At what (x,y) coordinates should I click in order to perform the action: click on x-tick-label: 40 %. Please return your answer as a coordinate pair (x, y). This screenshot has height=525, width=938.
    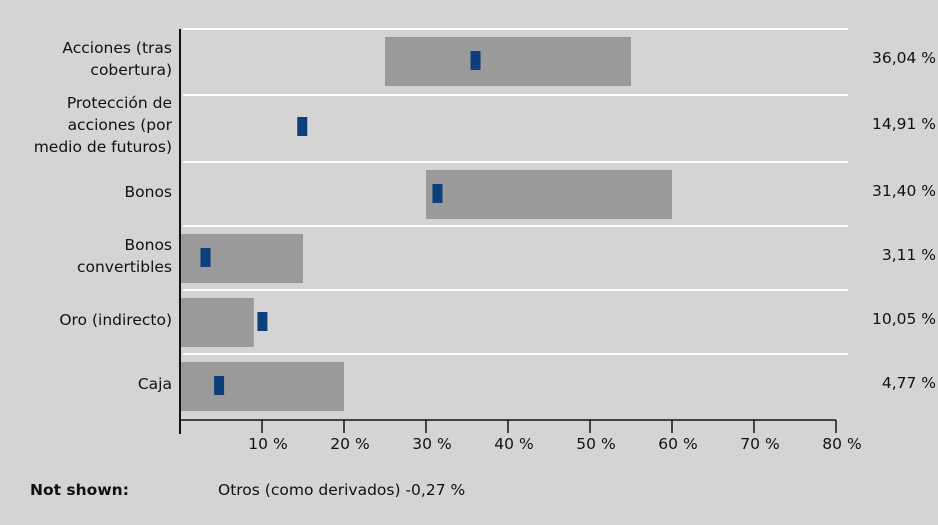
    Looking at the image, I should click on (514, 444).